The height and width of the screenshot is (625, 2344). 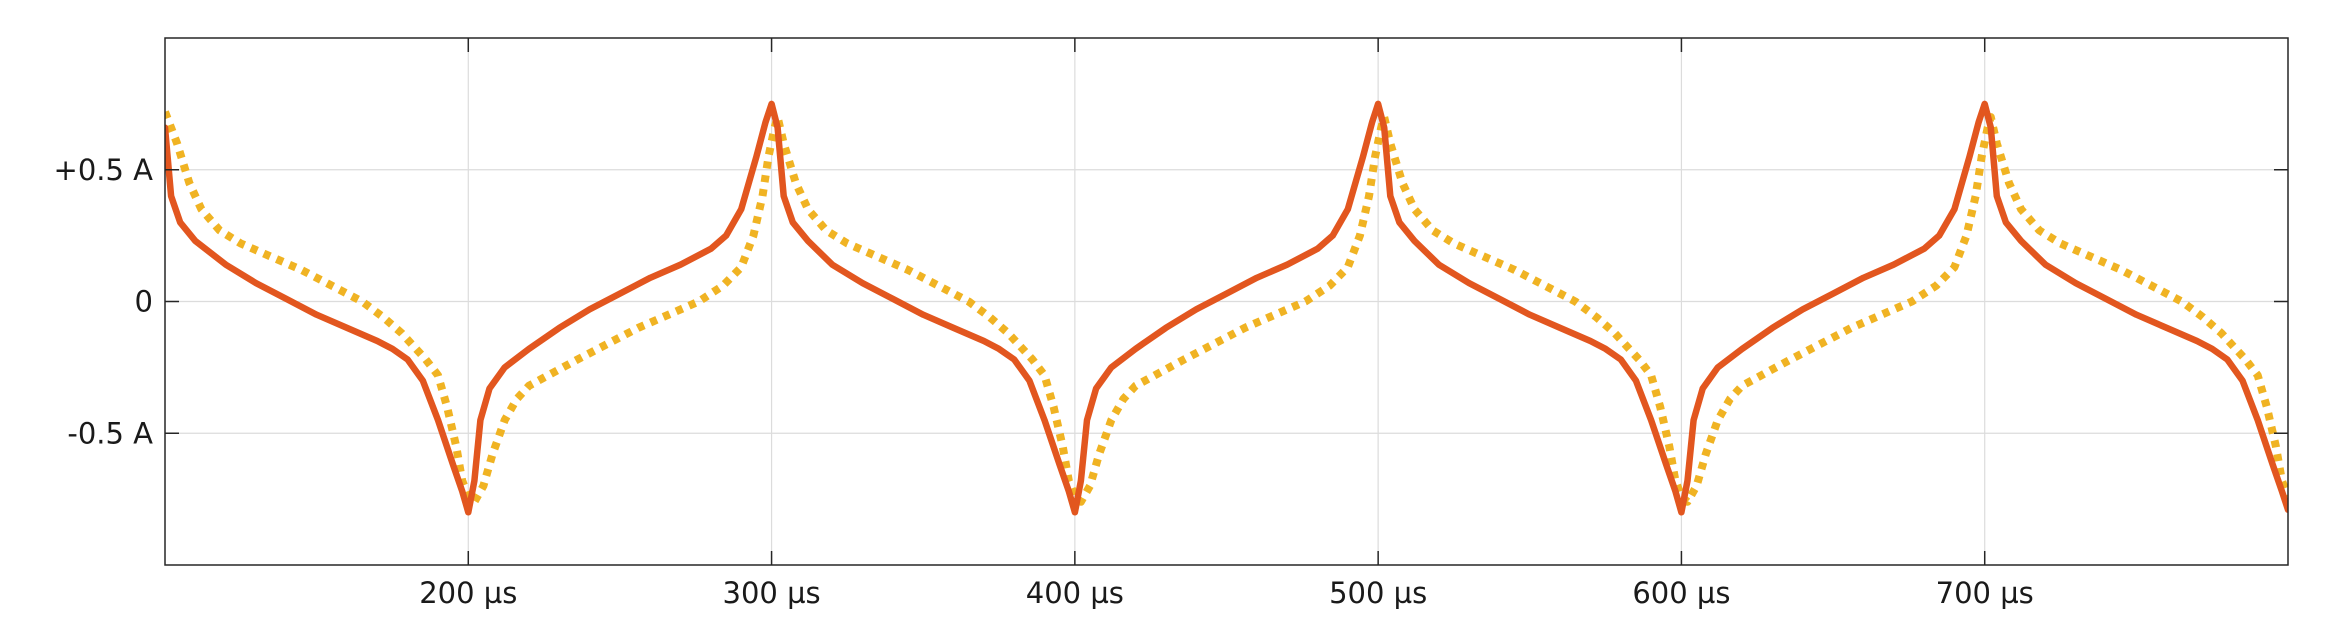 I want to click on x-tick-label: 400 µs, so click(x=1075, y=593).